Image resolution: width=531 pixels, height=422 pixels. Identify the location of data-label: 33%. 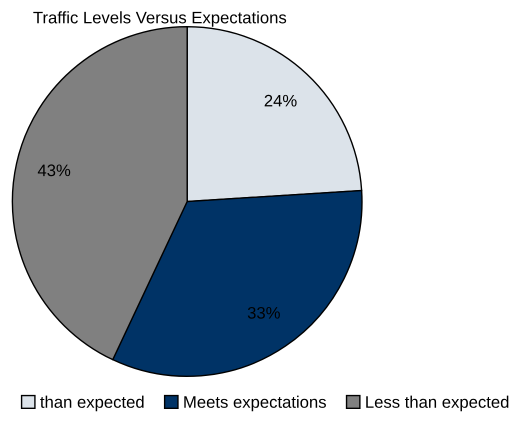
(264, 312).